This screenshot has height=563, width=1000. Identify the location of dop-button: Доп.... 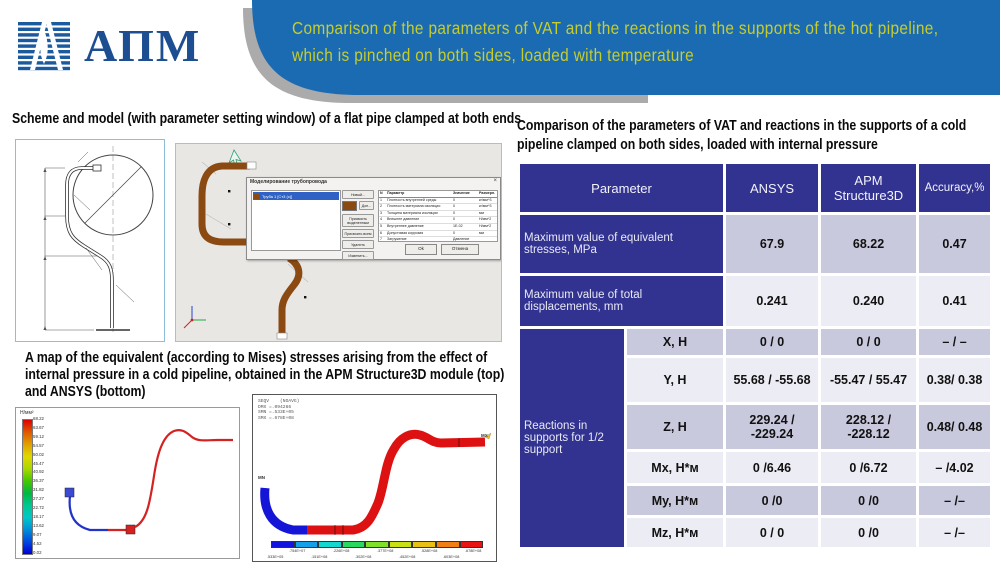
(366, 205).